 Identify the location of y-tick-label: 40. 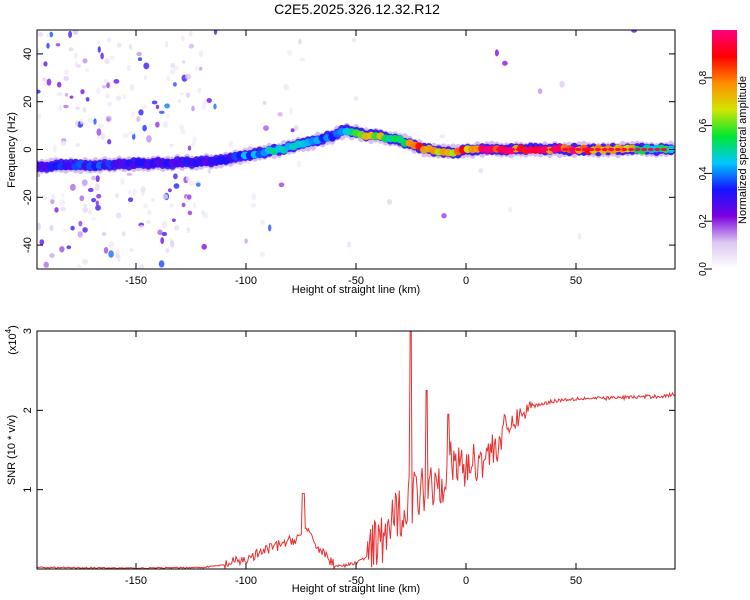
(28, 54).